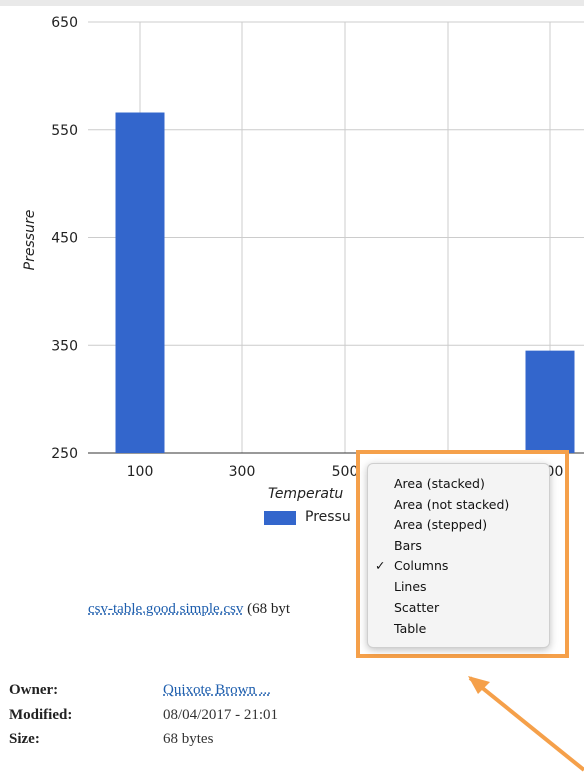 This screenshot has height=783, width=584. What do you see at coordinates (24, 739) in the screenshot?
I see `size-label: Size:` at bounding box center [24, 739].